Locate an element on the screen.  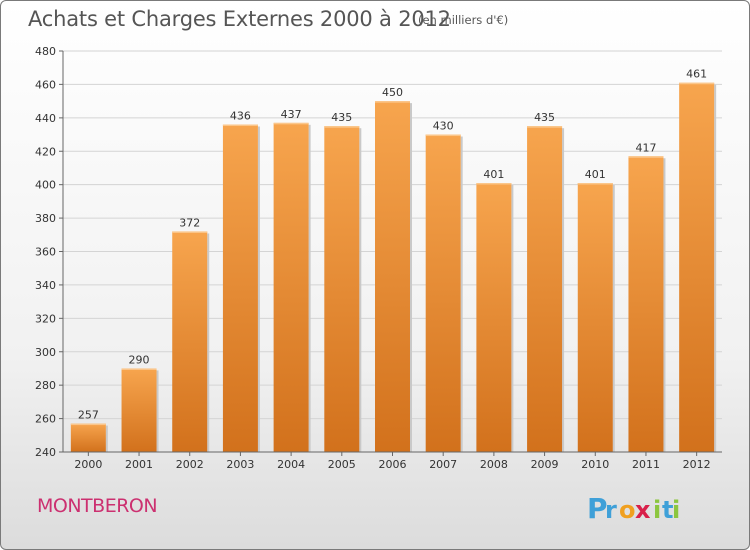
x-tick-label: 2006 is located at coordinates (393, 464).